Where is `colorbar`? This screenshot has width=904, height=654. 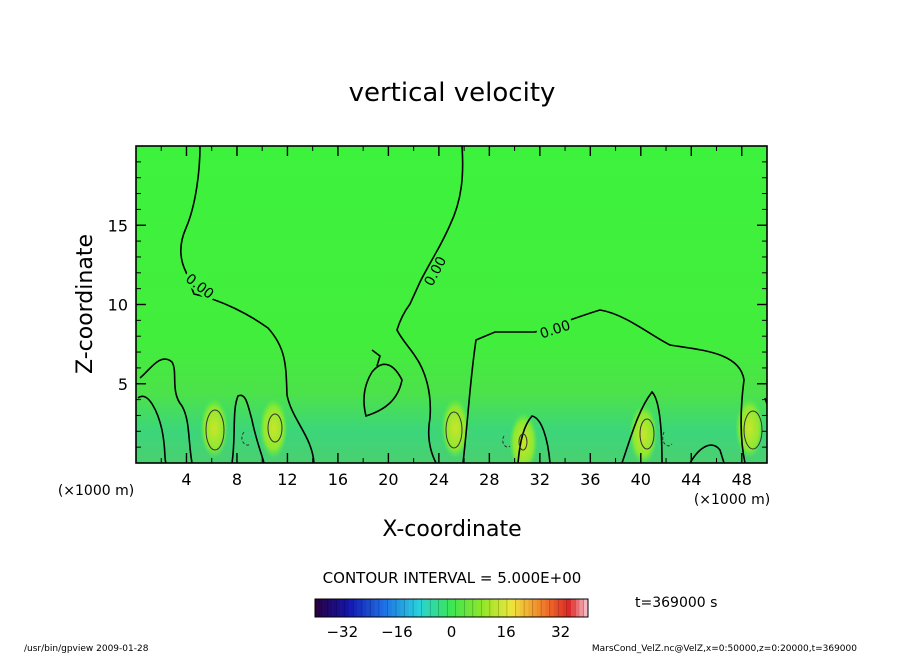 colorbar is located at coordinates (452, 608).